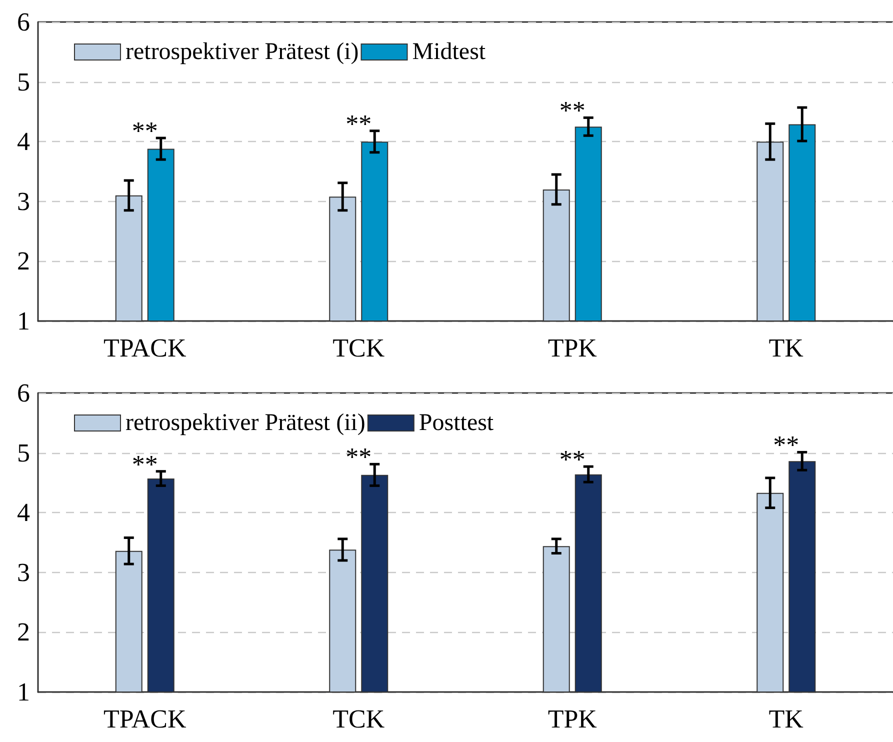  Describe the element at coordinates (242, 52) in the screenshot. I see `legend-label: retrospektiver Prätest (i)` at that location.